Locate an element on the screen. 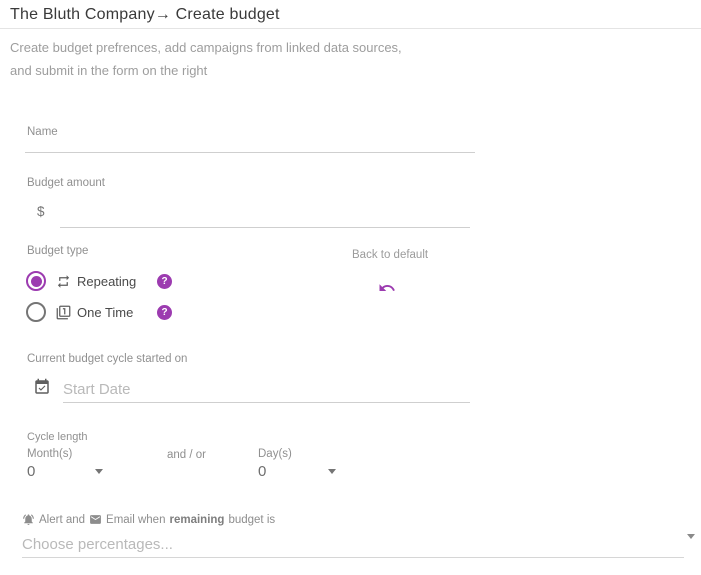  start-date-input is located at coordinates (266, 389).